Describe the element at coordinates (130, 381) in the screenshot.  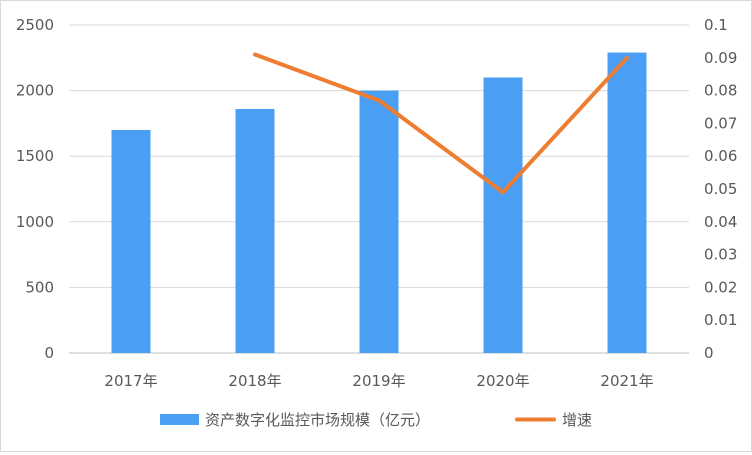
I see `x-tick-label: 2017年` at that location.